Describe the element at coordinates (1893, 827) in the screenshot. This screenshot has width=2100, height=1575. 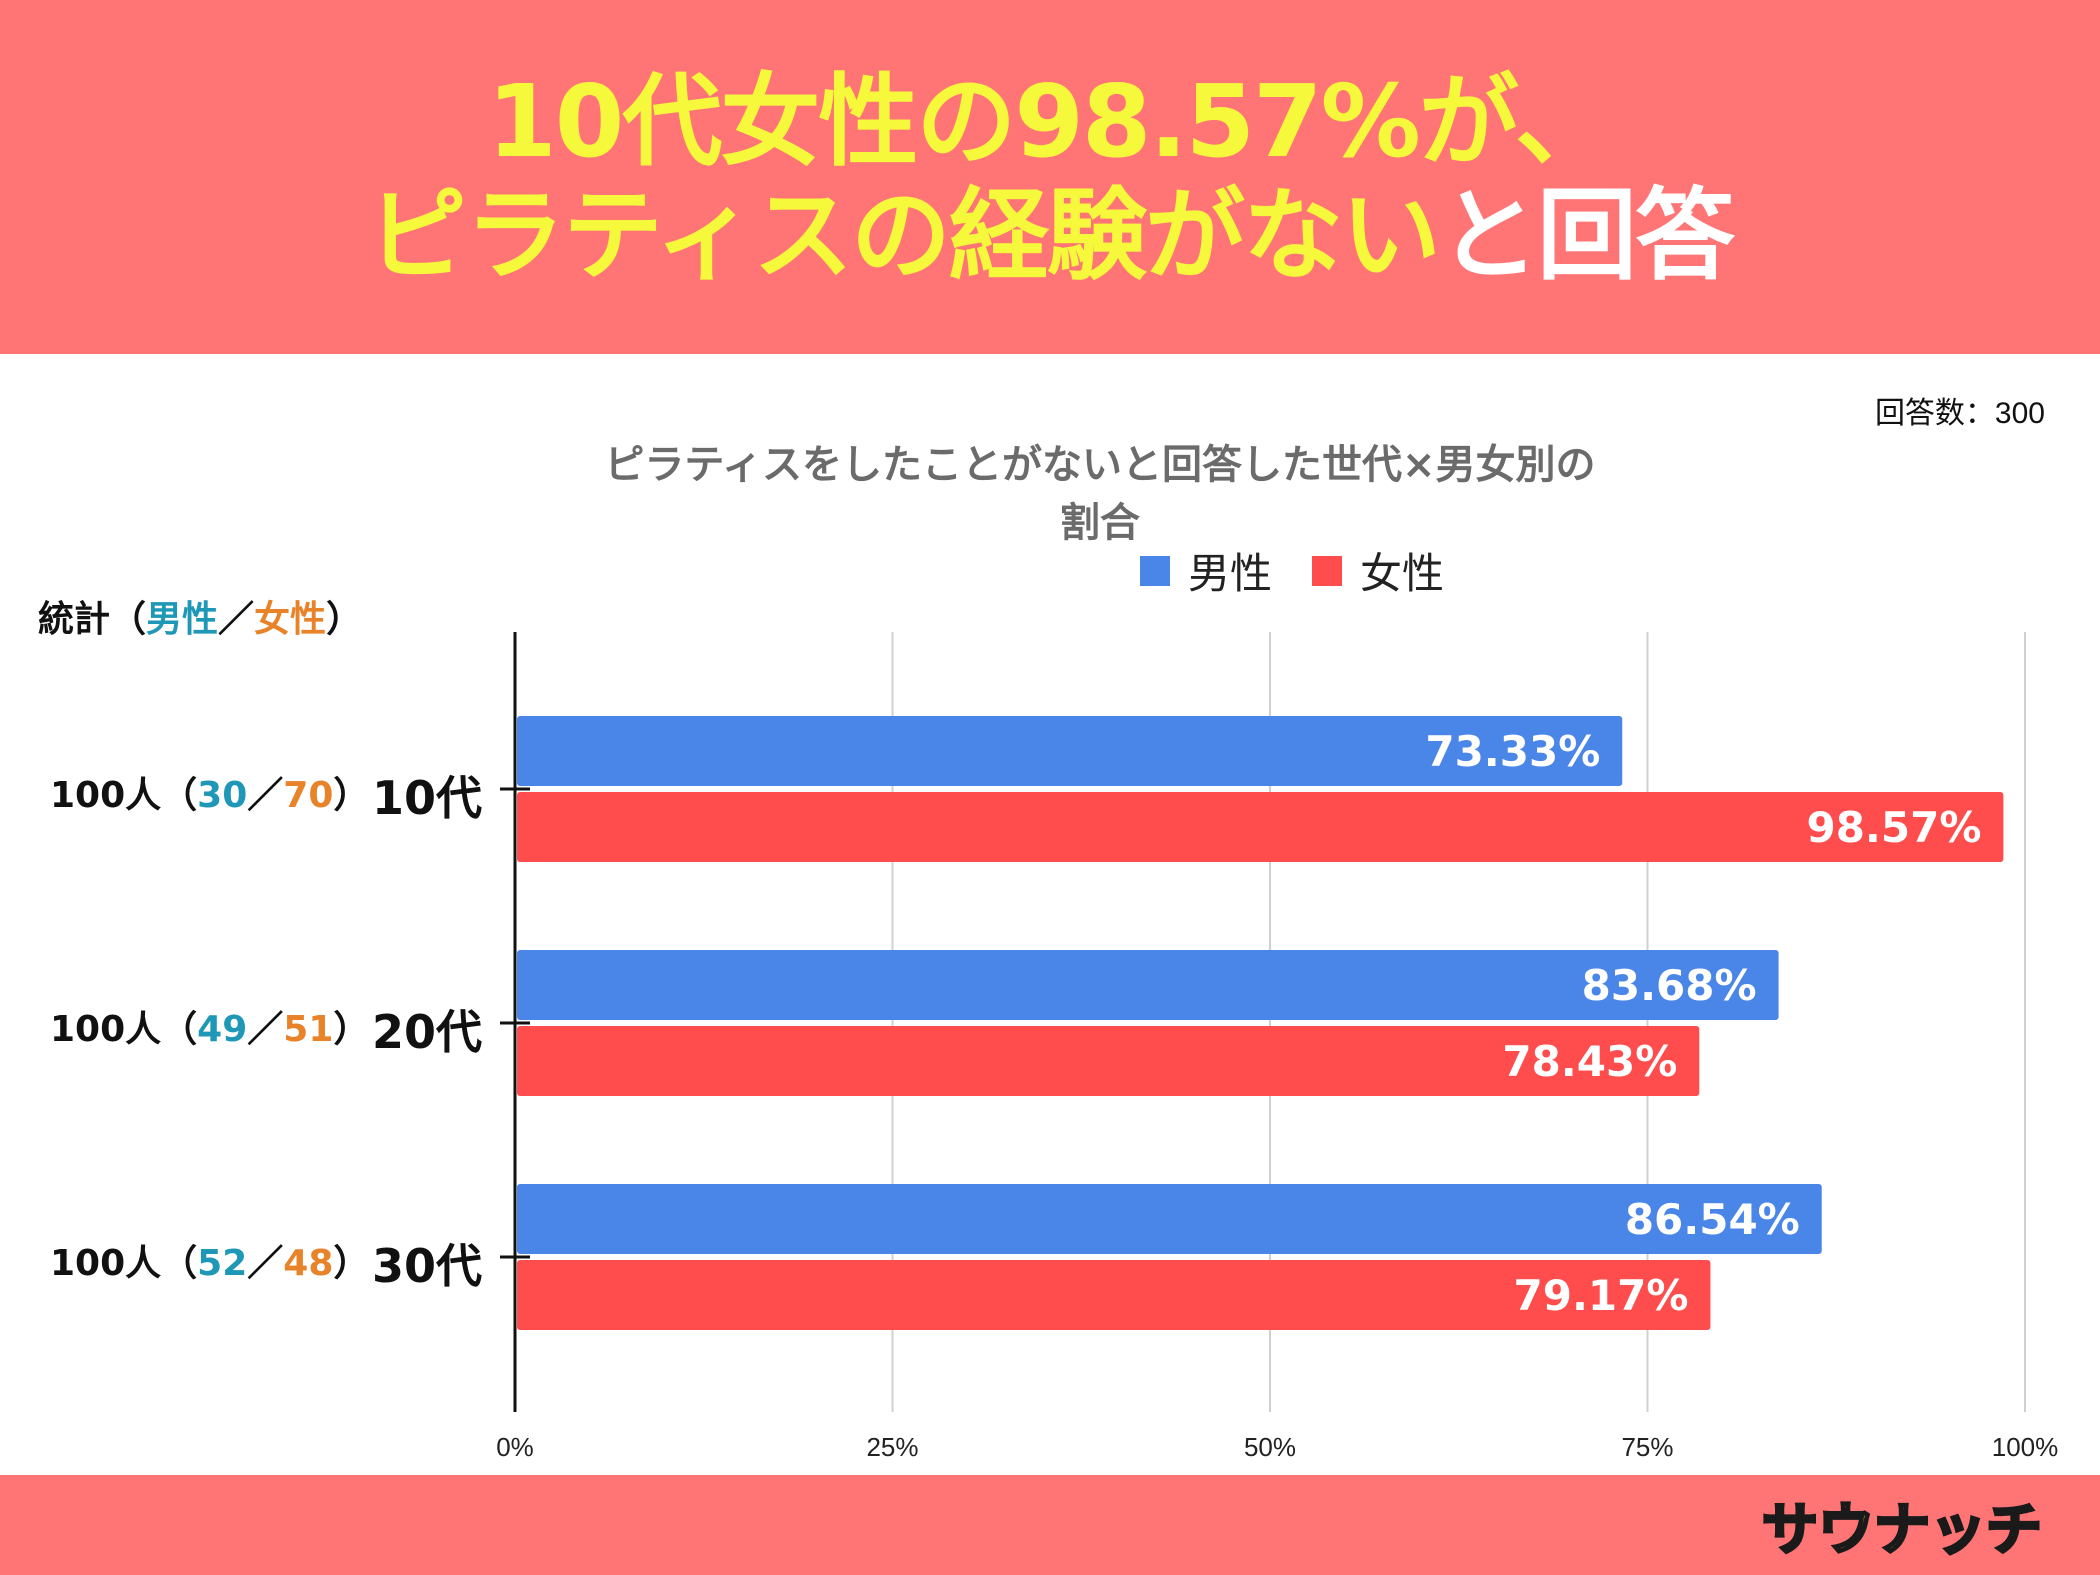
I see `bar-label-female-10s: 98.57%` at that location.